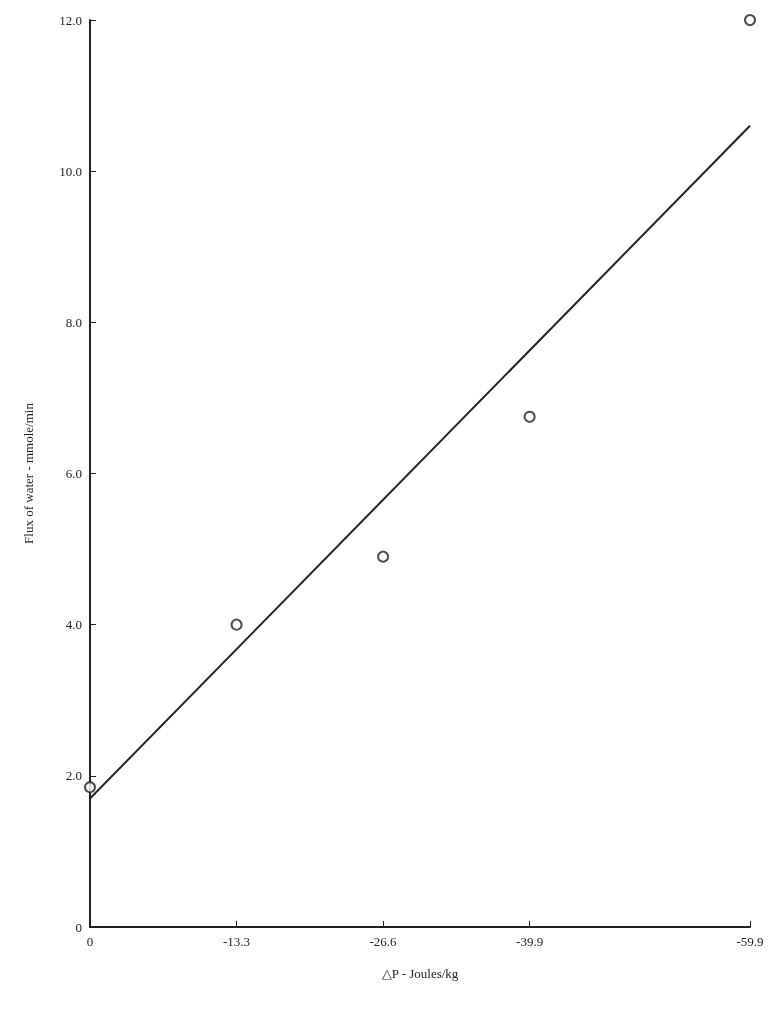 This screenshot has height=1012, width=775. I want to click on x-tick-label: -26.6, so click(383, 941).